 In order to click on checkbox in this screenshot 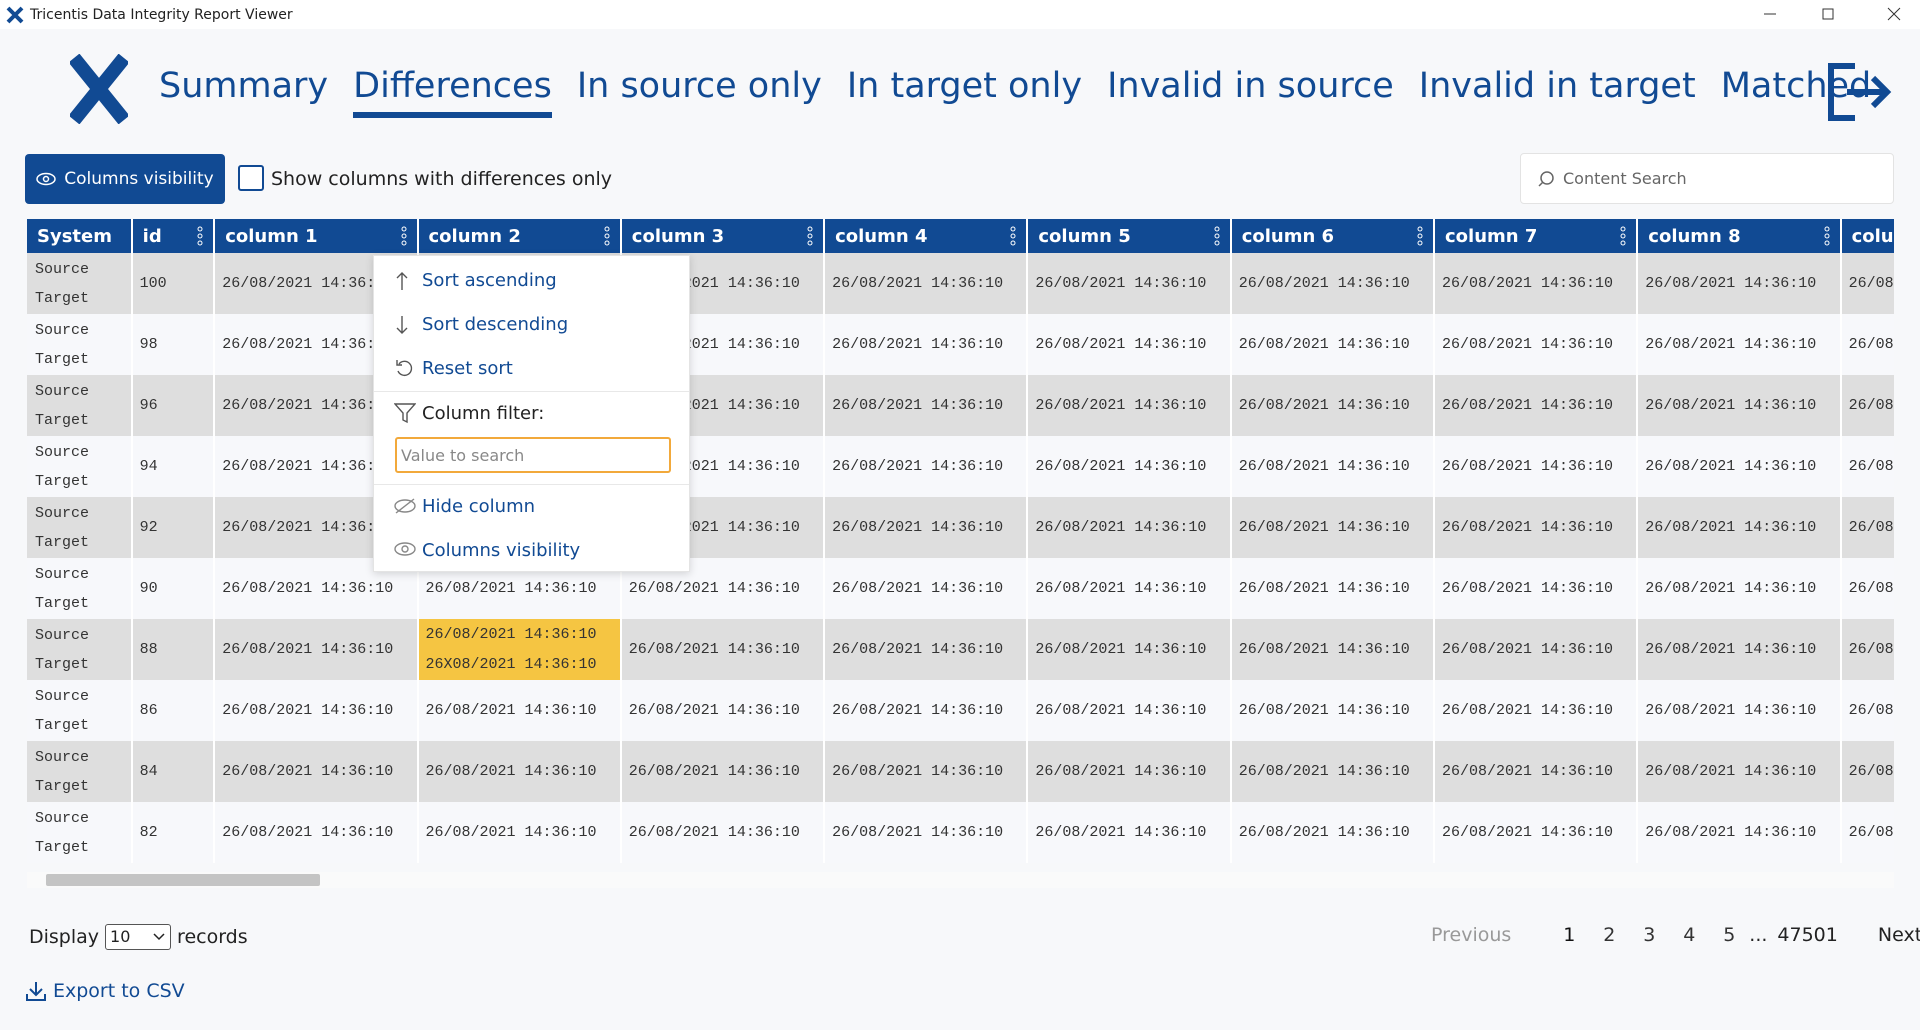, I will do `click(251, 178)`.